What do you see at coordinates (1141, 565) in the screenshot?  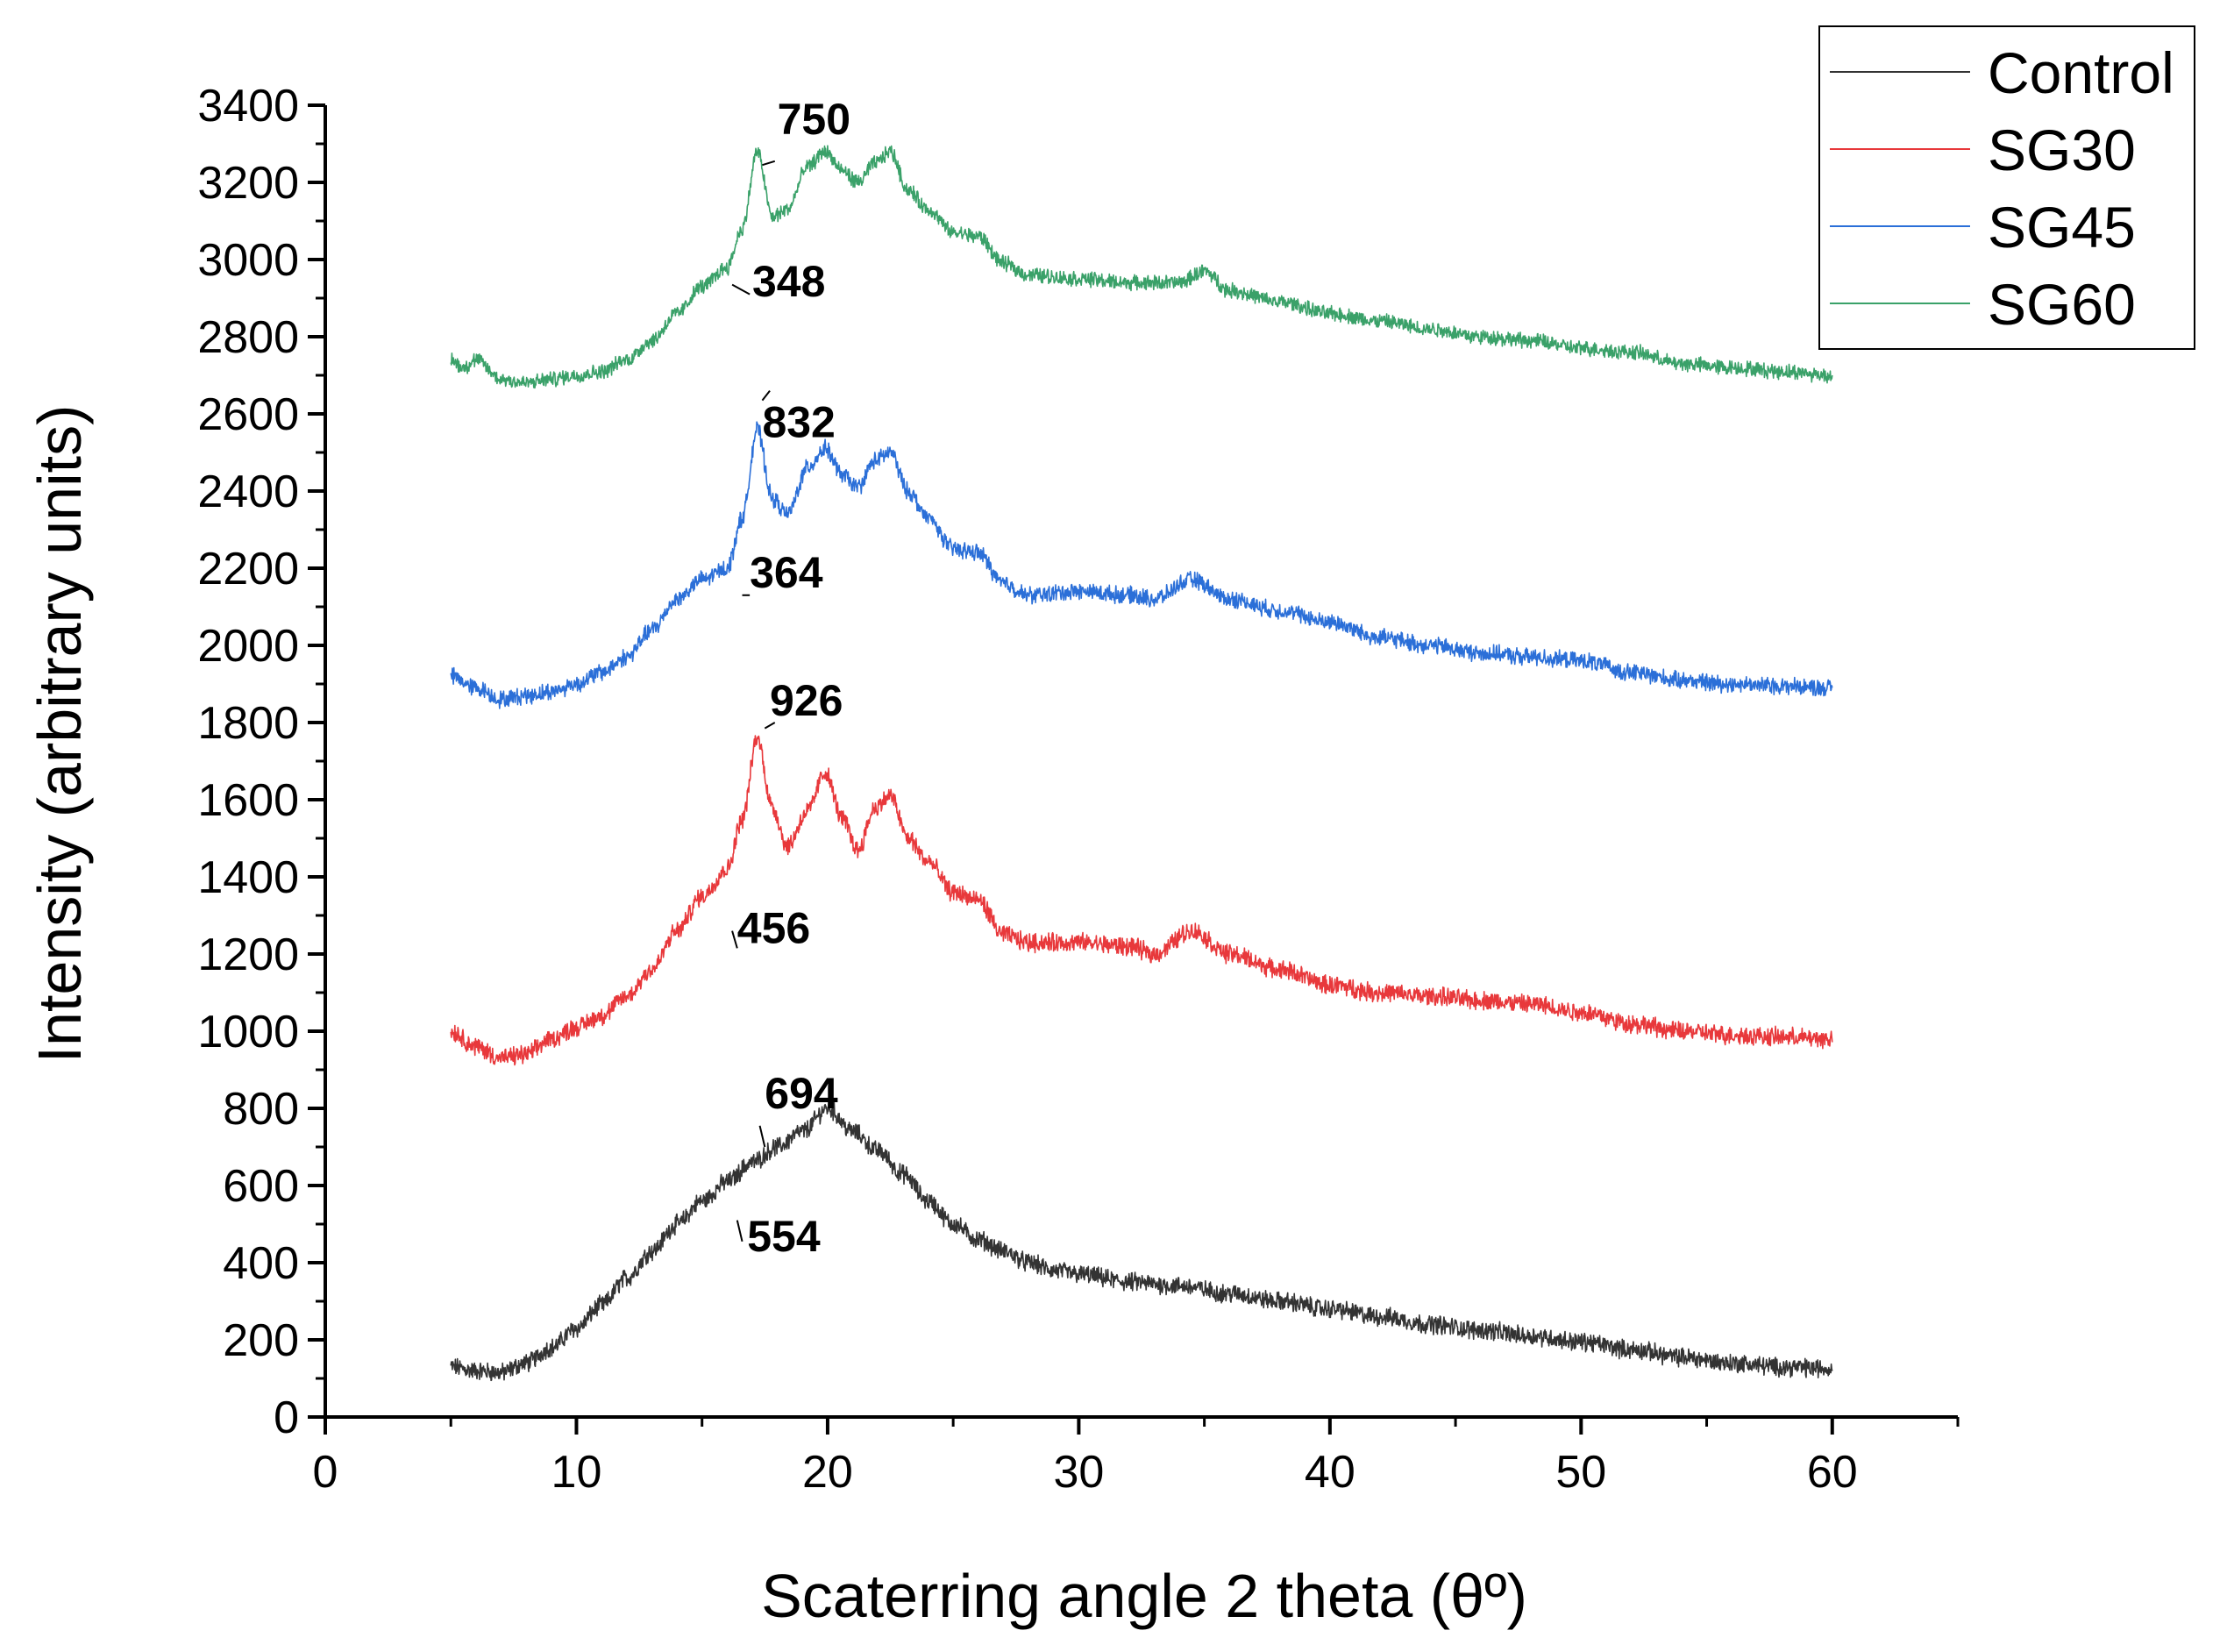 I see `series-line-sg45` at bounding box center [1141, 565].